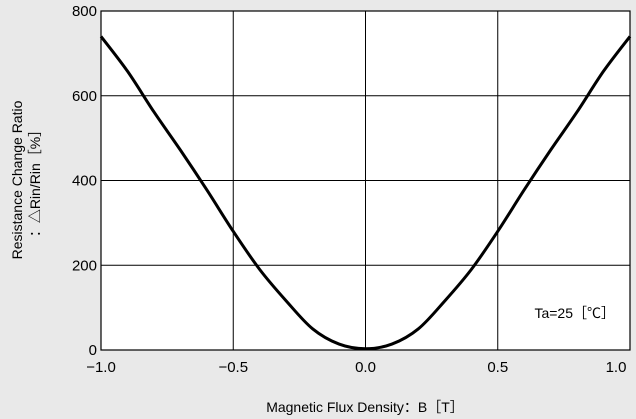 The image size is (636, 419). What do you see at coordinates (365, 407) in the screenshot?
I see `x-axis-label: Magnetic Flux Density：B［T］` at bounding box center [365, 407].